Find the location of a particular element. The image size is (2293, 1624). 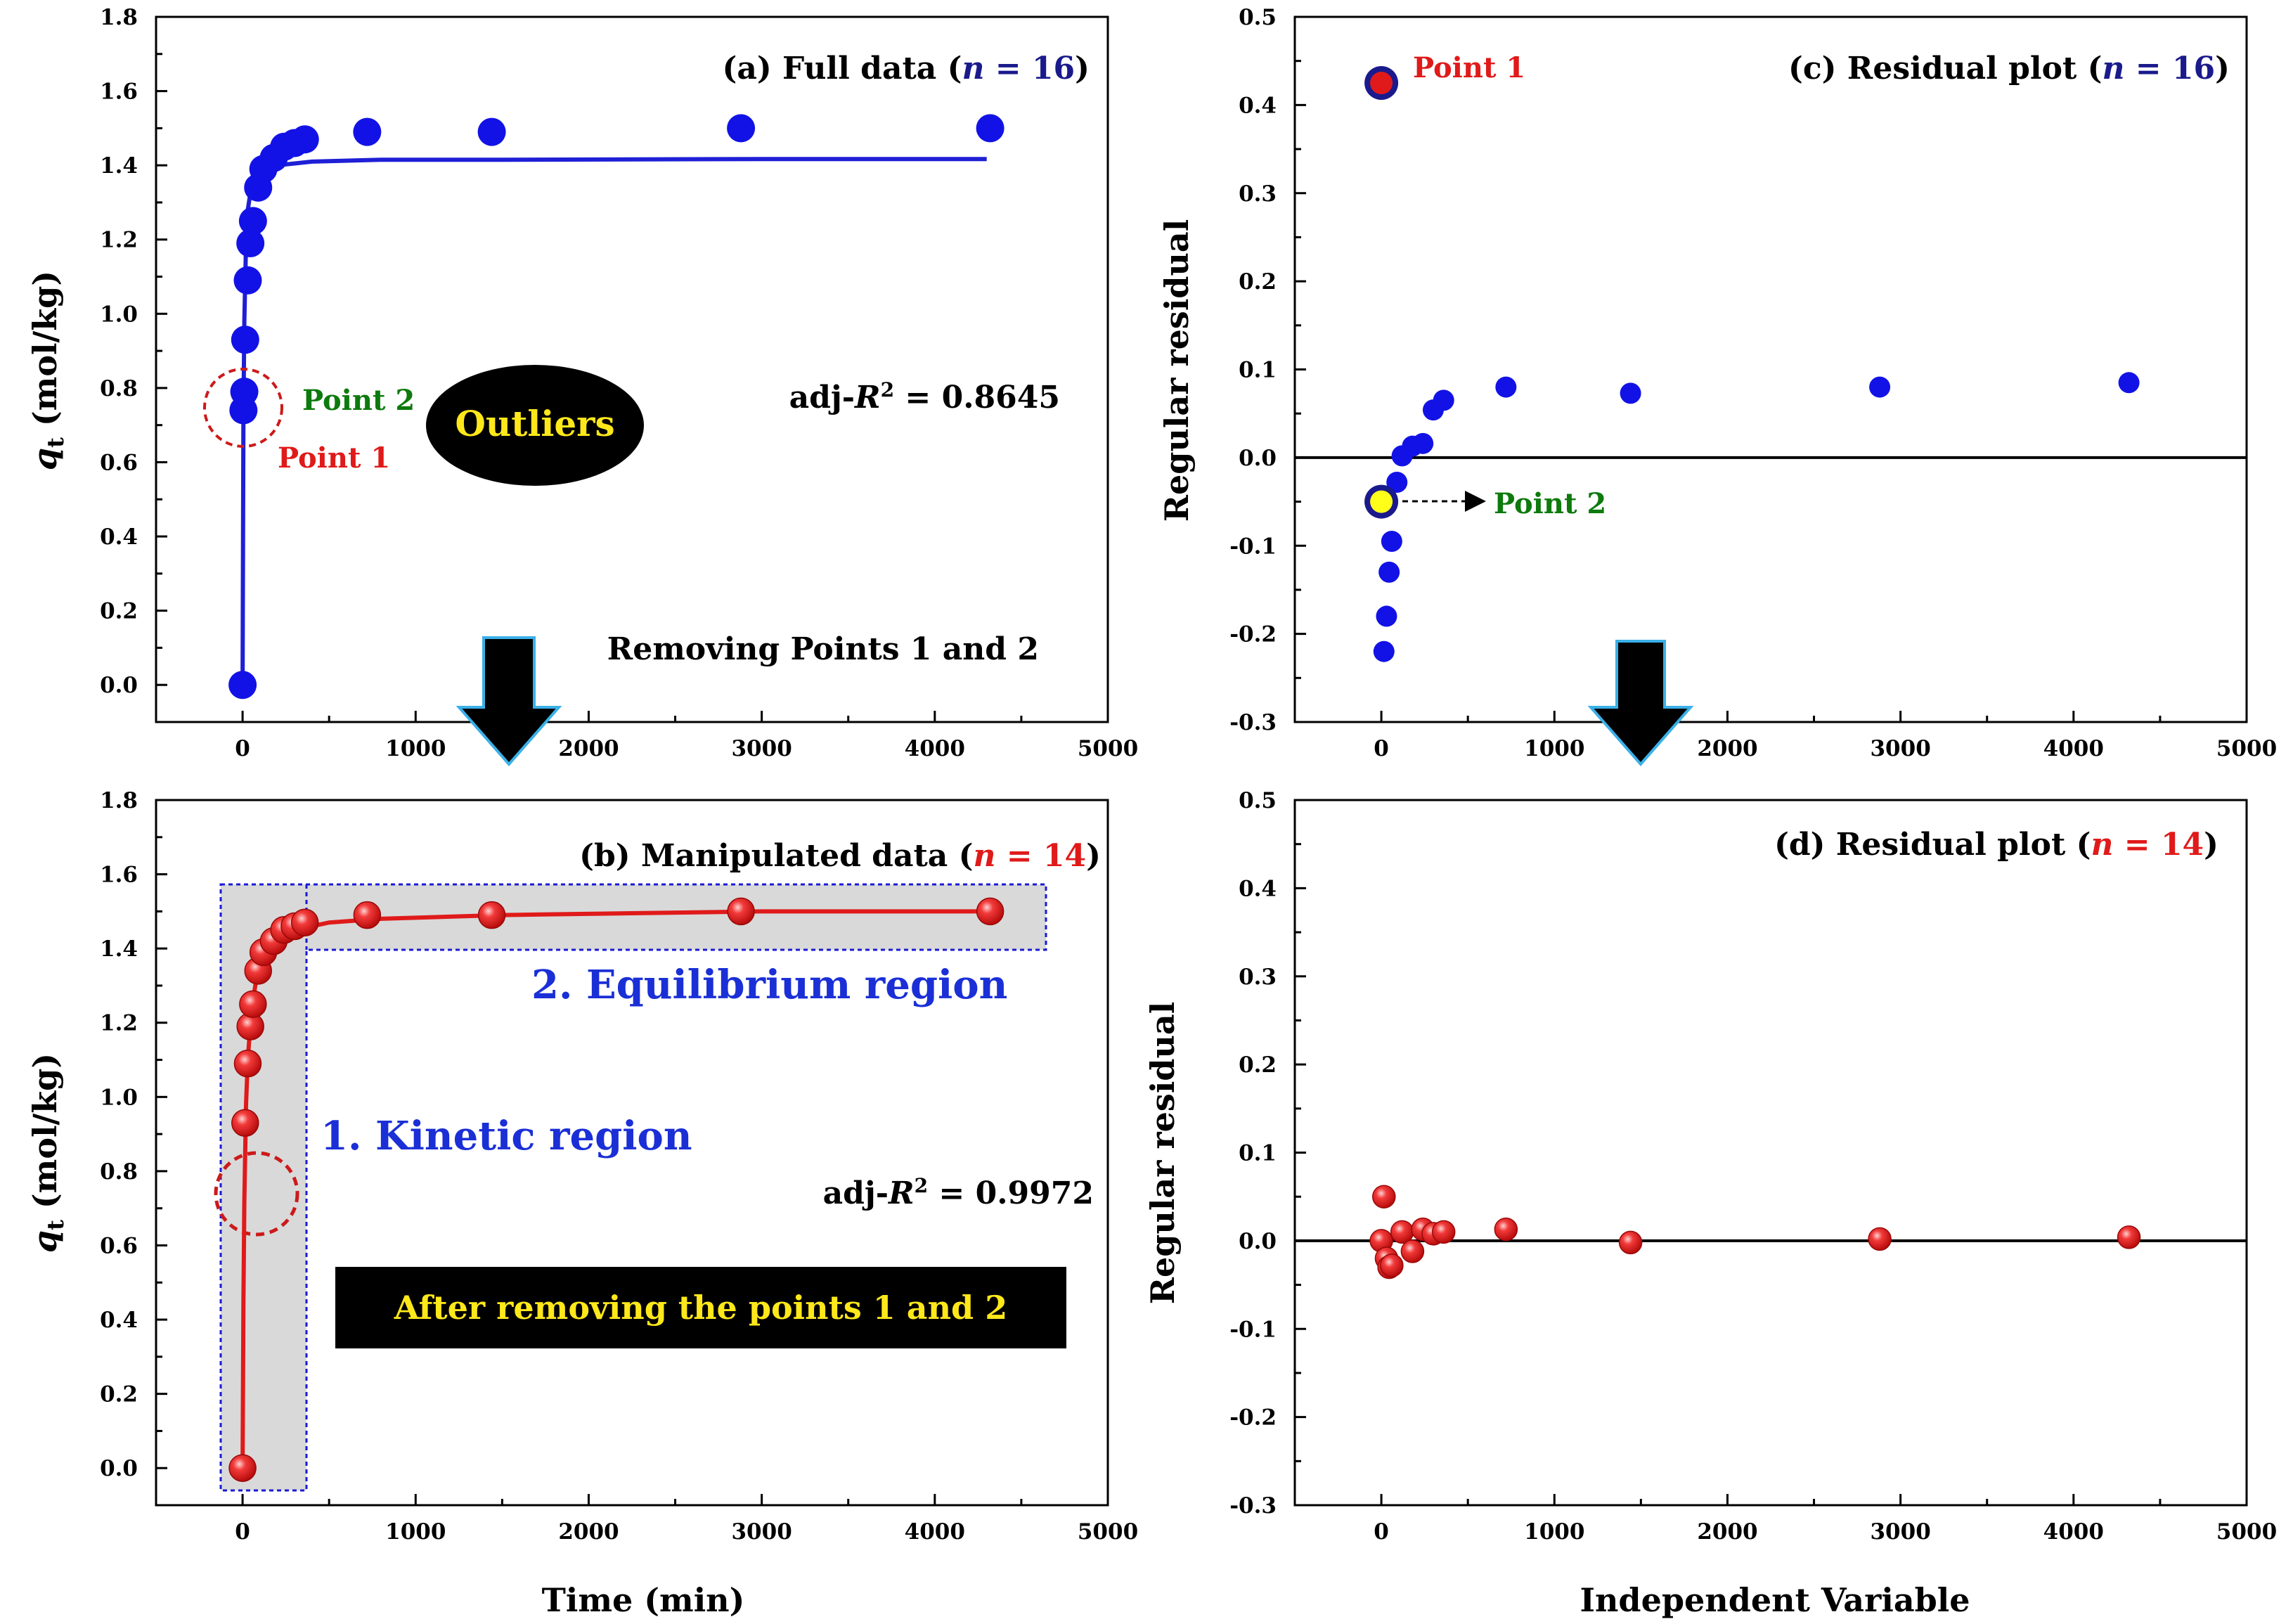

panel-a-title: (a) Full data (n = 16) is located at coordinates (906, 68).